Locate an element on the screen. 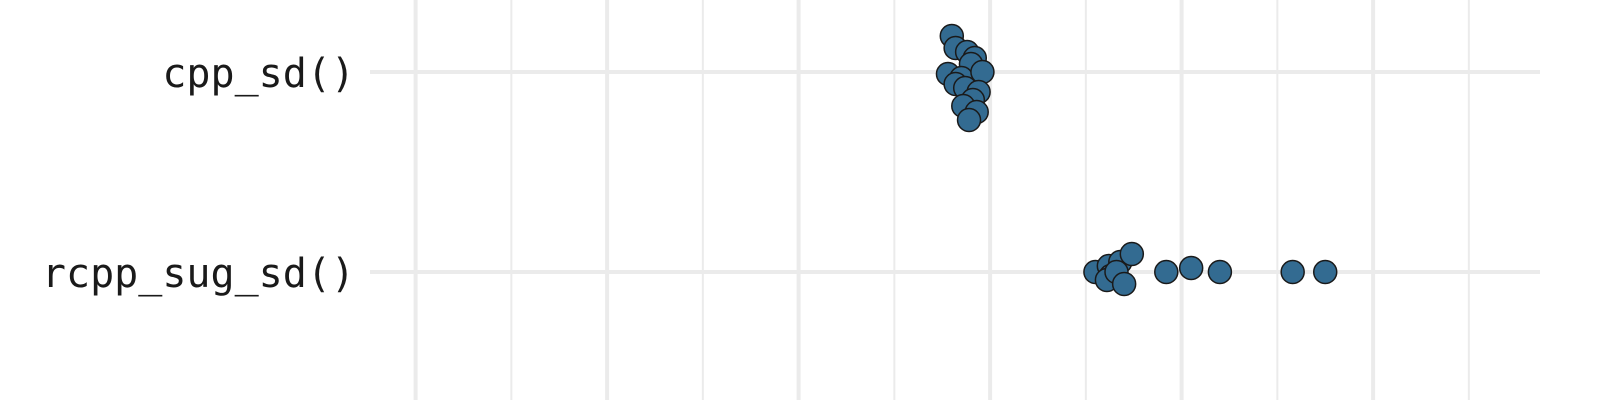 This screenshot has height=400, width=1600. y-tick-label-rcpp-sug-sd: rcpp_sug_sd() is located at coordinates (198, 274).